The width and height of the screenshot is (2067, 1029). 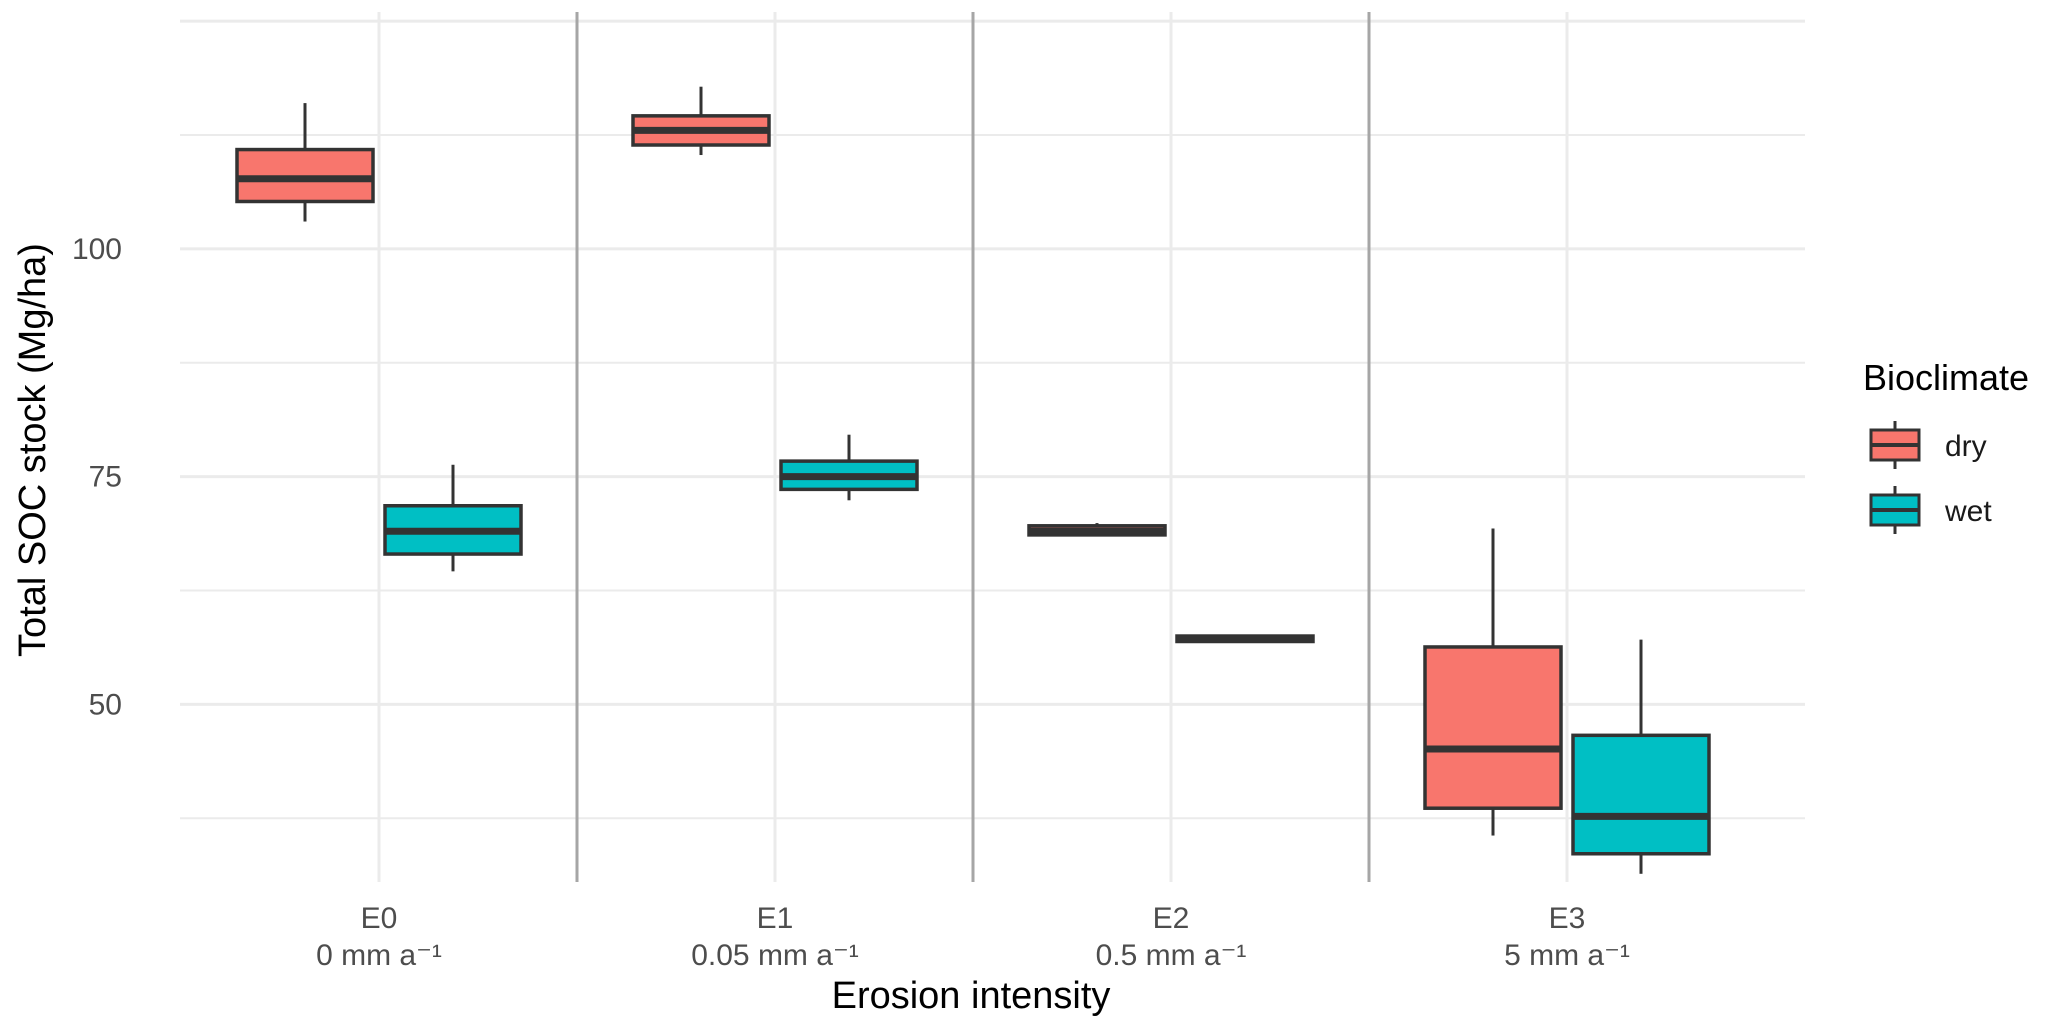 I want to click on x-tick-label-code: E3, so click(x=1567, y=918).